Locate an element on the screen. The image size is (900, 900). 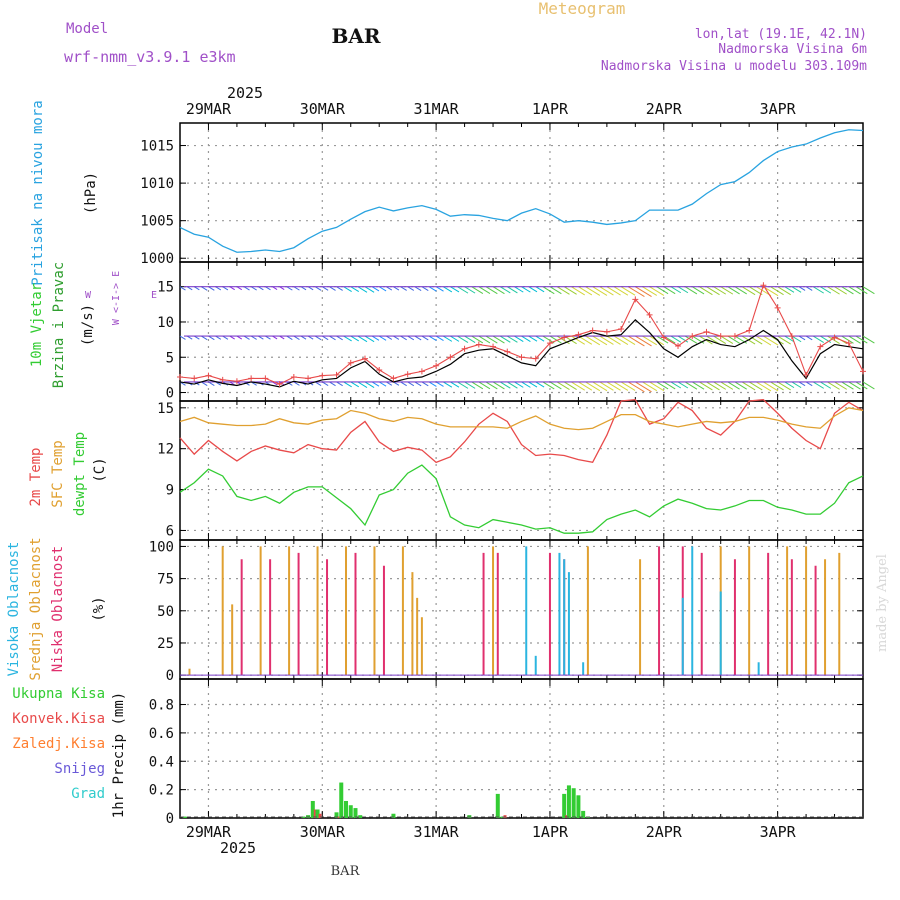
wind-compass: W <-I-> E is located at coordinates (116, 298).